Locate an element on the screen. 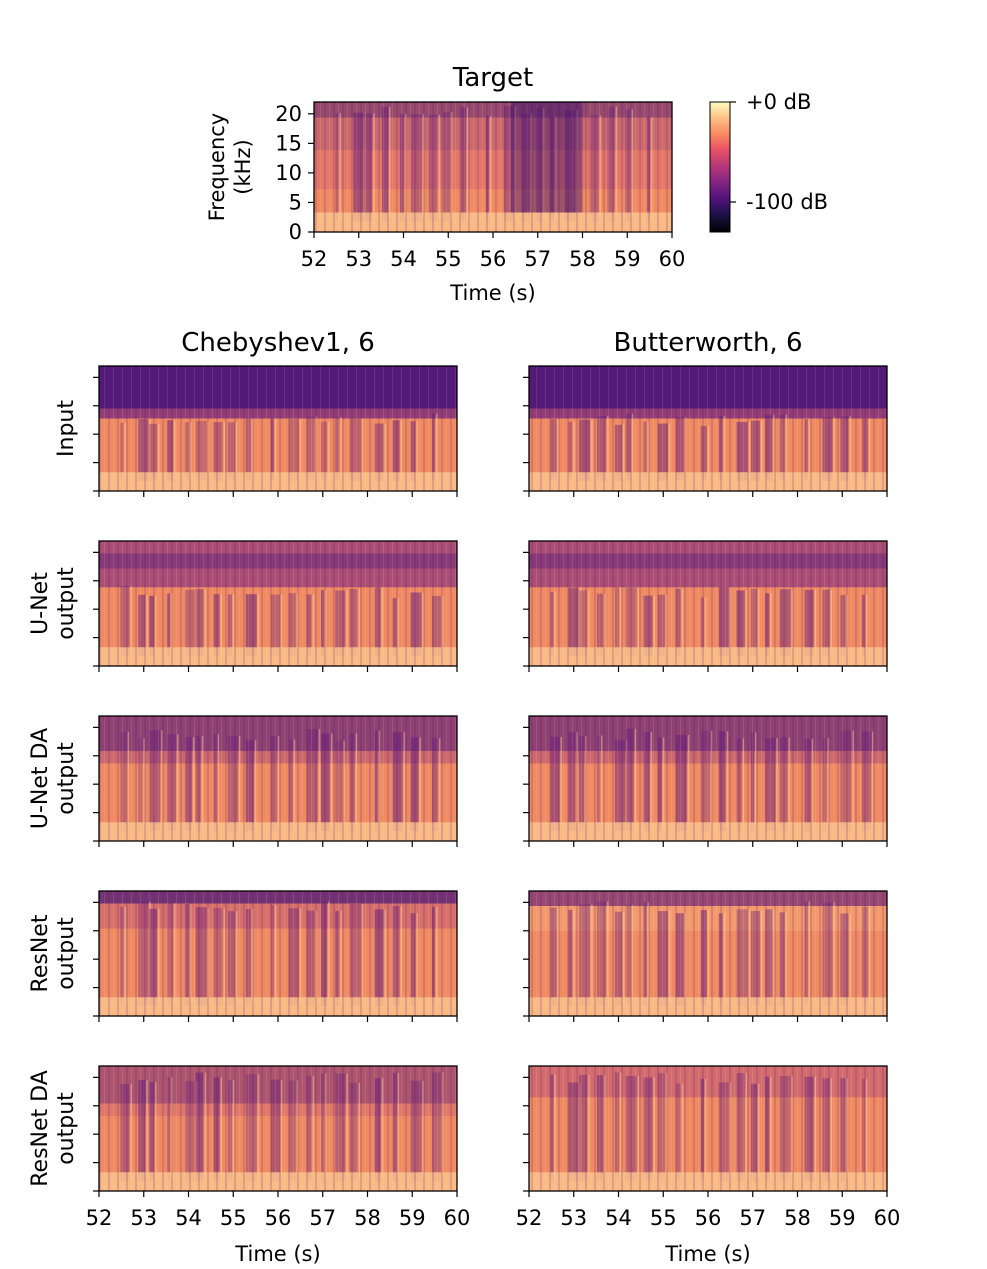 The height and width of the screenshot is (1269, 987). target-y-axis: 0 5 10 15 20 is located at coordinates (294, 173).